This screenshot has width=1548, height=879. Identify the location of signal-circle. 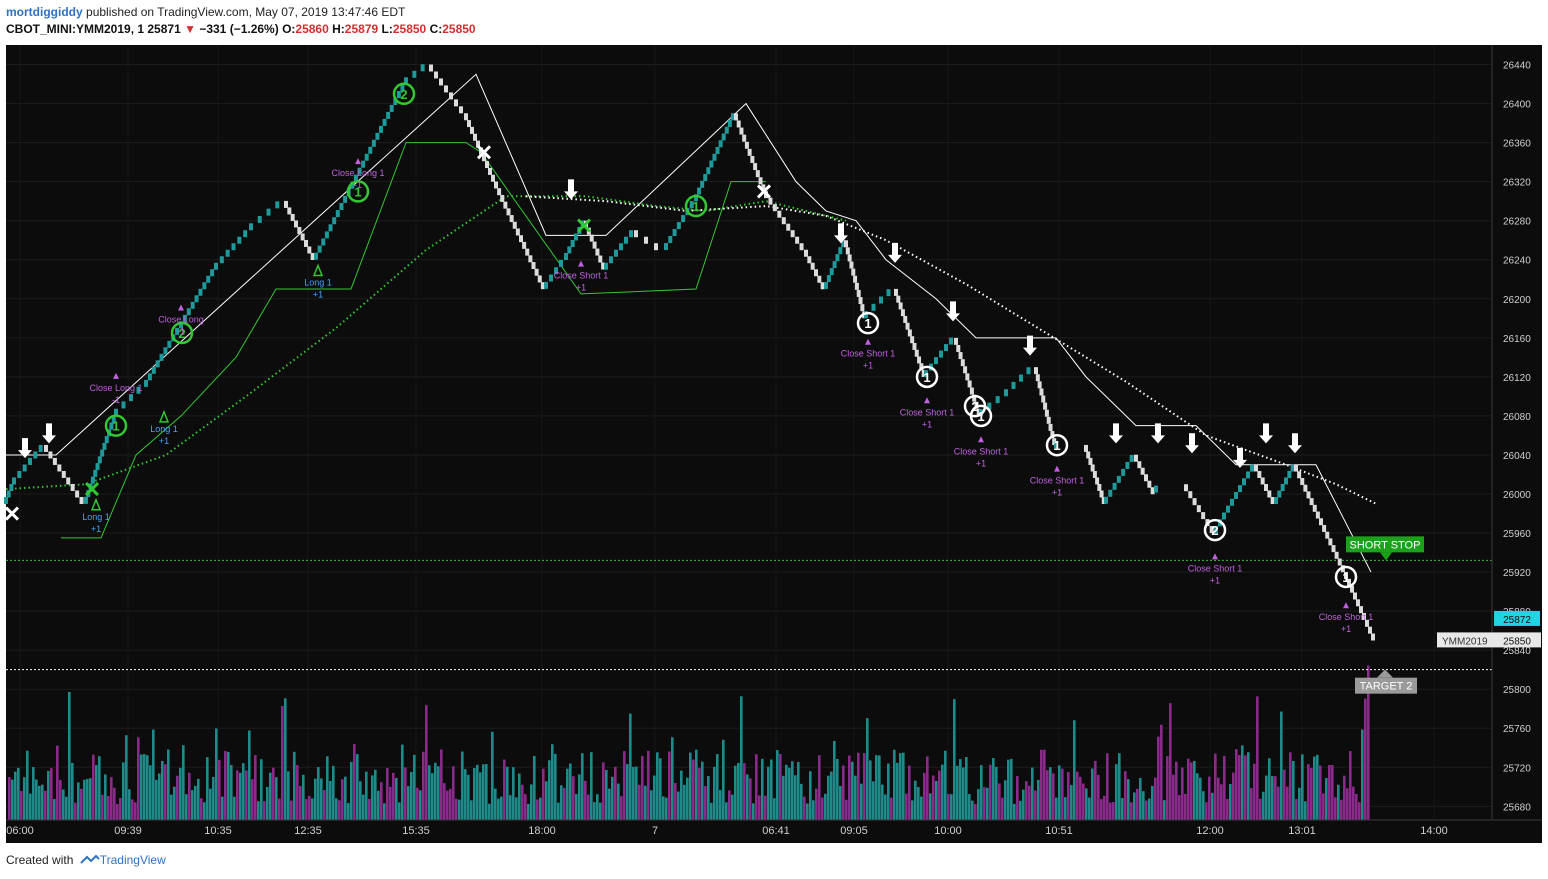
(981, 416).